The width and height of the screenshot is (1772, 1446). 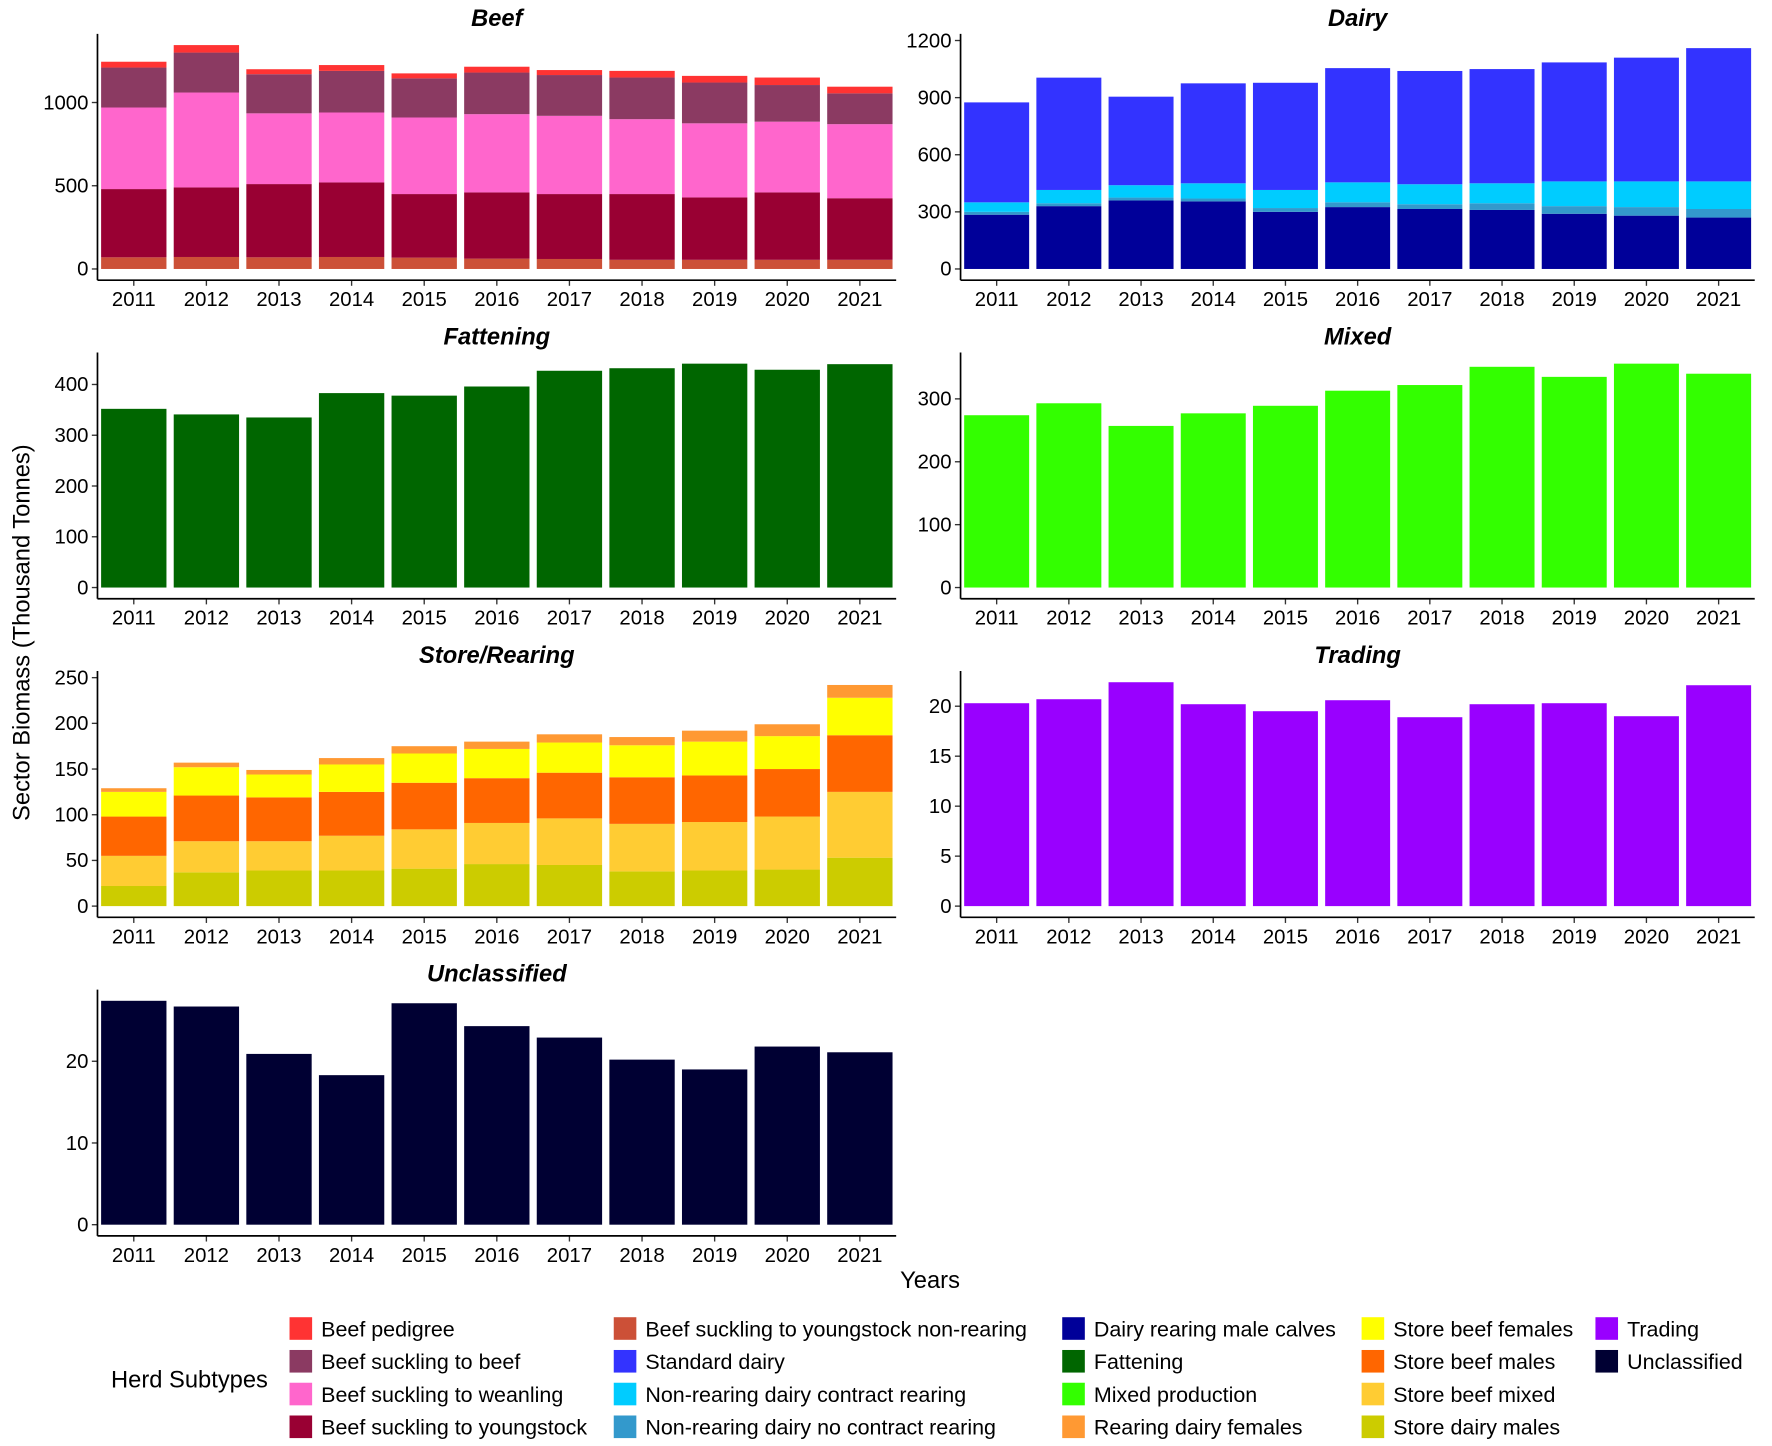 What do you see at coordinates (860, 882) in the screenshot?
I see `bar-2021-store-dairy-males` at bounding box center [860, 882].